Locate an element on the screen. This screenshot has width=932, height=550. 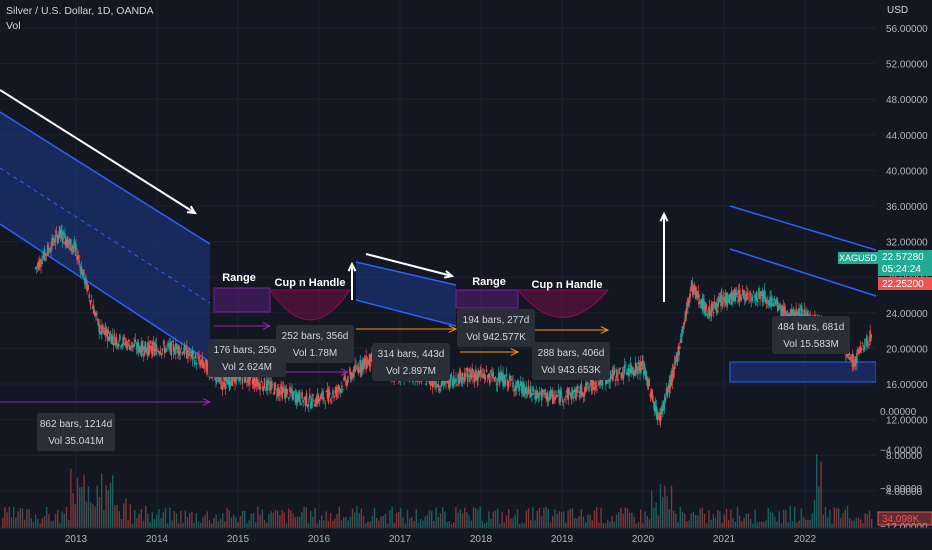
time-tick-label: 2013 is located at coordinates (76, 539).